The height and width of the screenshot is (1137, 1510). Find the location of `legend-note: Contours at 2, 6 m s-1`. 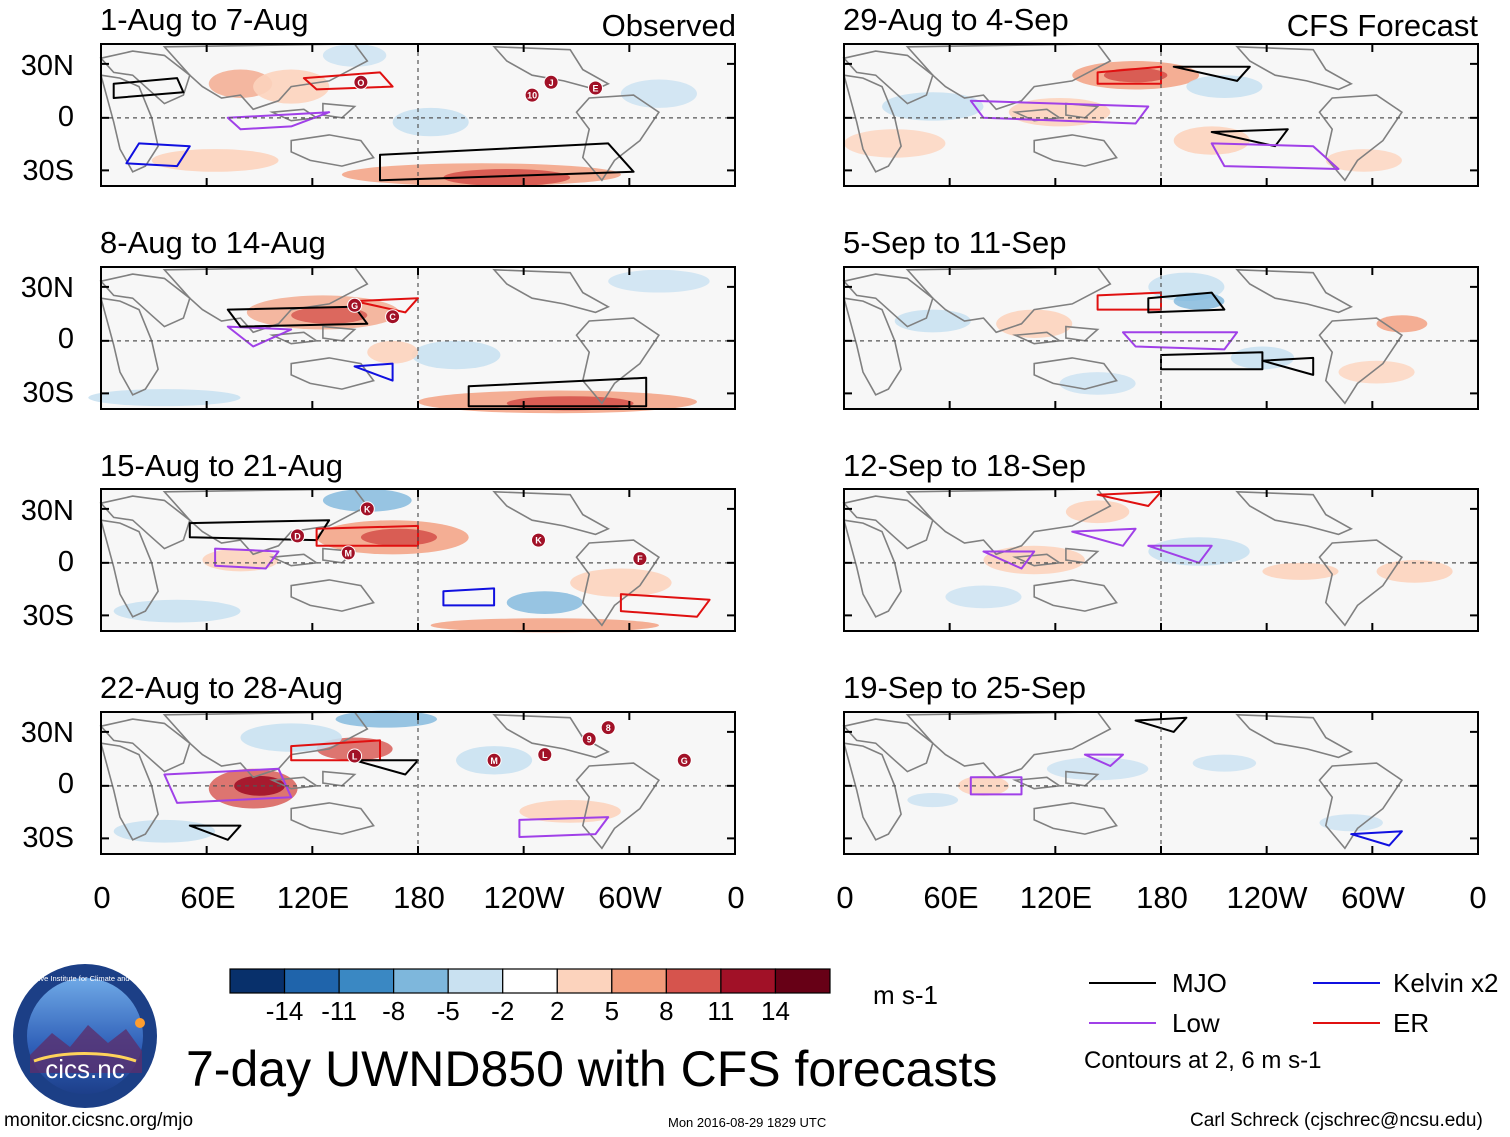

legend-note: Contours at 2, 6 m s-1 is located at coordinates (1203, 1060).